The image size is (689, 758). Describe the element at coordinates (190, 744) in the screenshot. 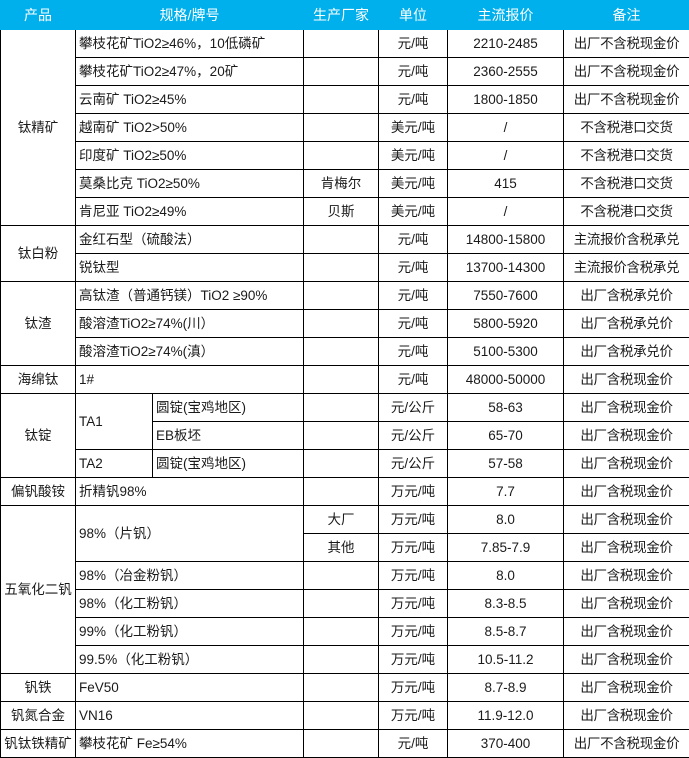

I see `spec-cell: 攀枝花矿 Fe≥54%` at that location.